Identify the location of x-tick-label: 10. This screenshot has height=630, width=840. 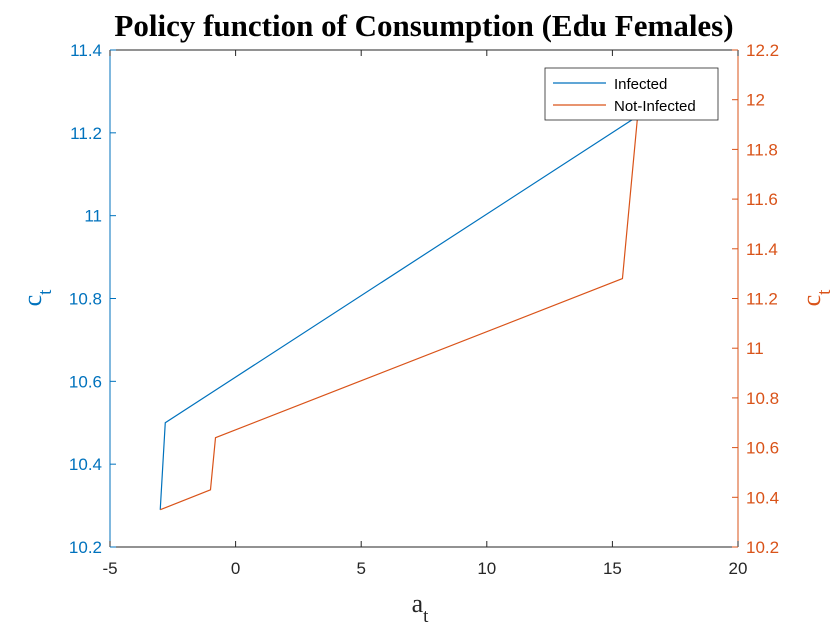
(486, 568).